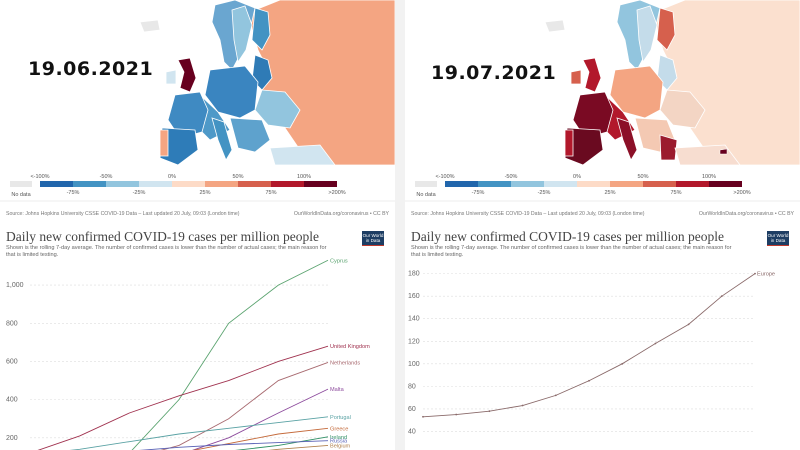 The image size is (800, 450). I want to click on series-line-belgium, so click(298, 447).